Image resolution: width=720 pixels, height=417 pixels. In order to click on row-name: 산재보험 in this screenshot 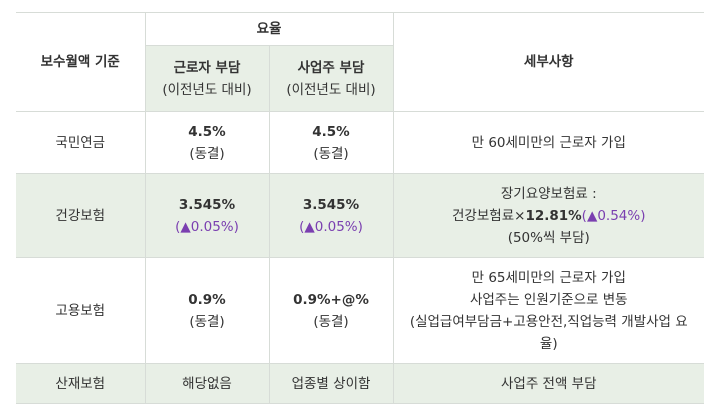, I will do `click(80, 383)`.